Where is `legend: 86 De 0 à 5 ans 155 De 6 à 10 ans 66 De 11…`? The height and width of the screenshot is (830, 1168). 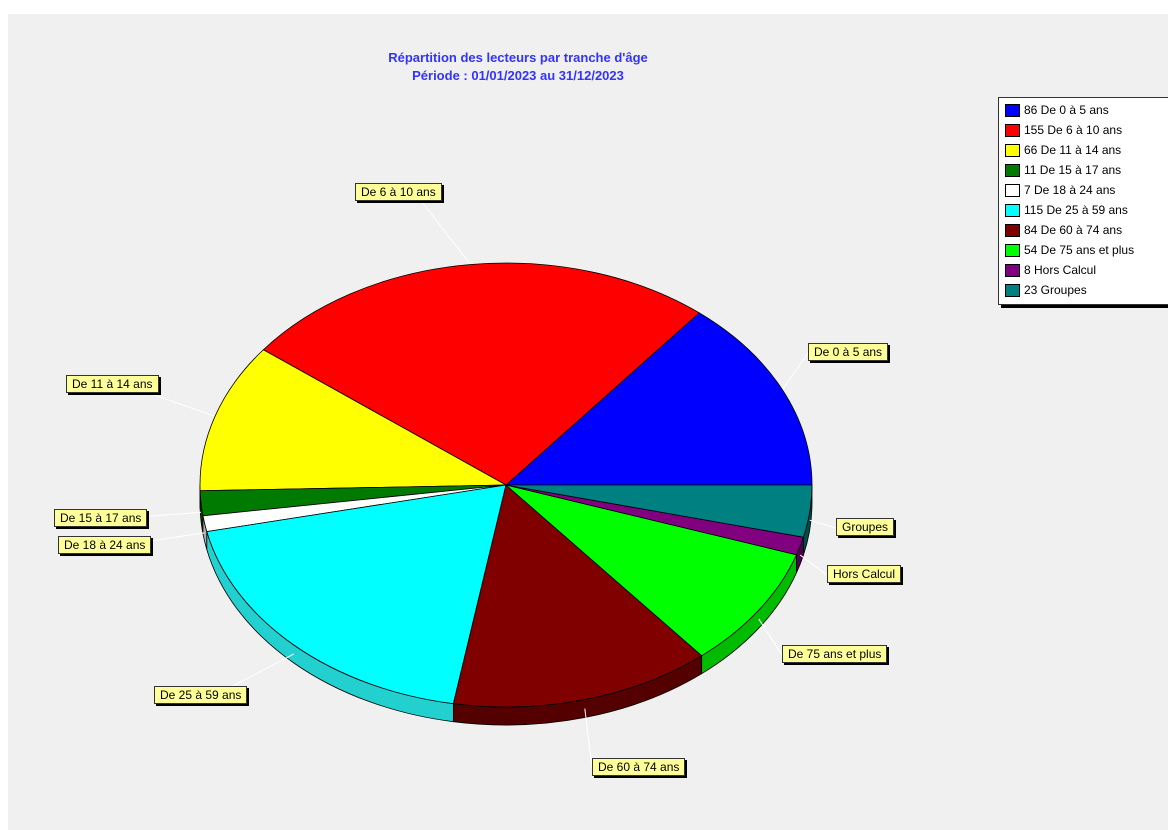
legend: 86 De 0 à 5 ans 155 De 6 à 10 ans 66 De 11… is located at coordinates (1083, 201).